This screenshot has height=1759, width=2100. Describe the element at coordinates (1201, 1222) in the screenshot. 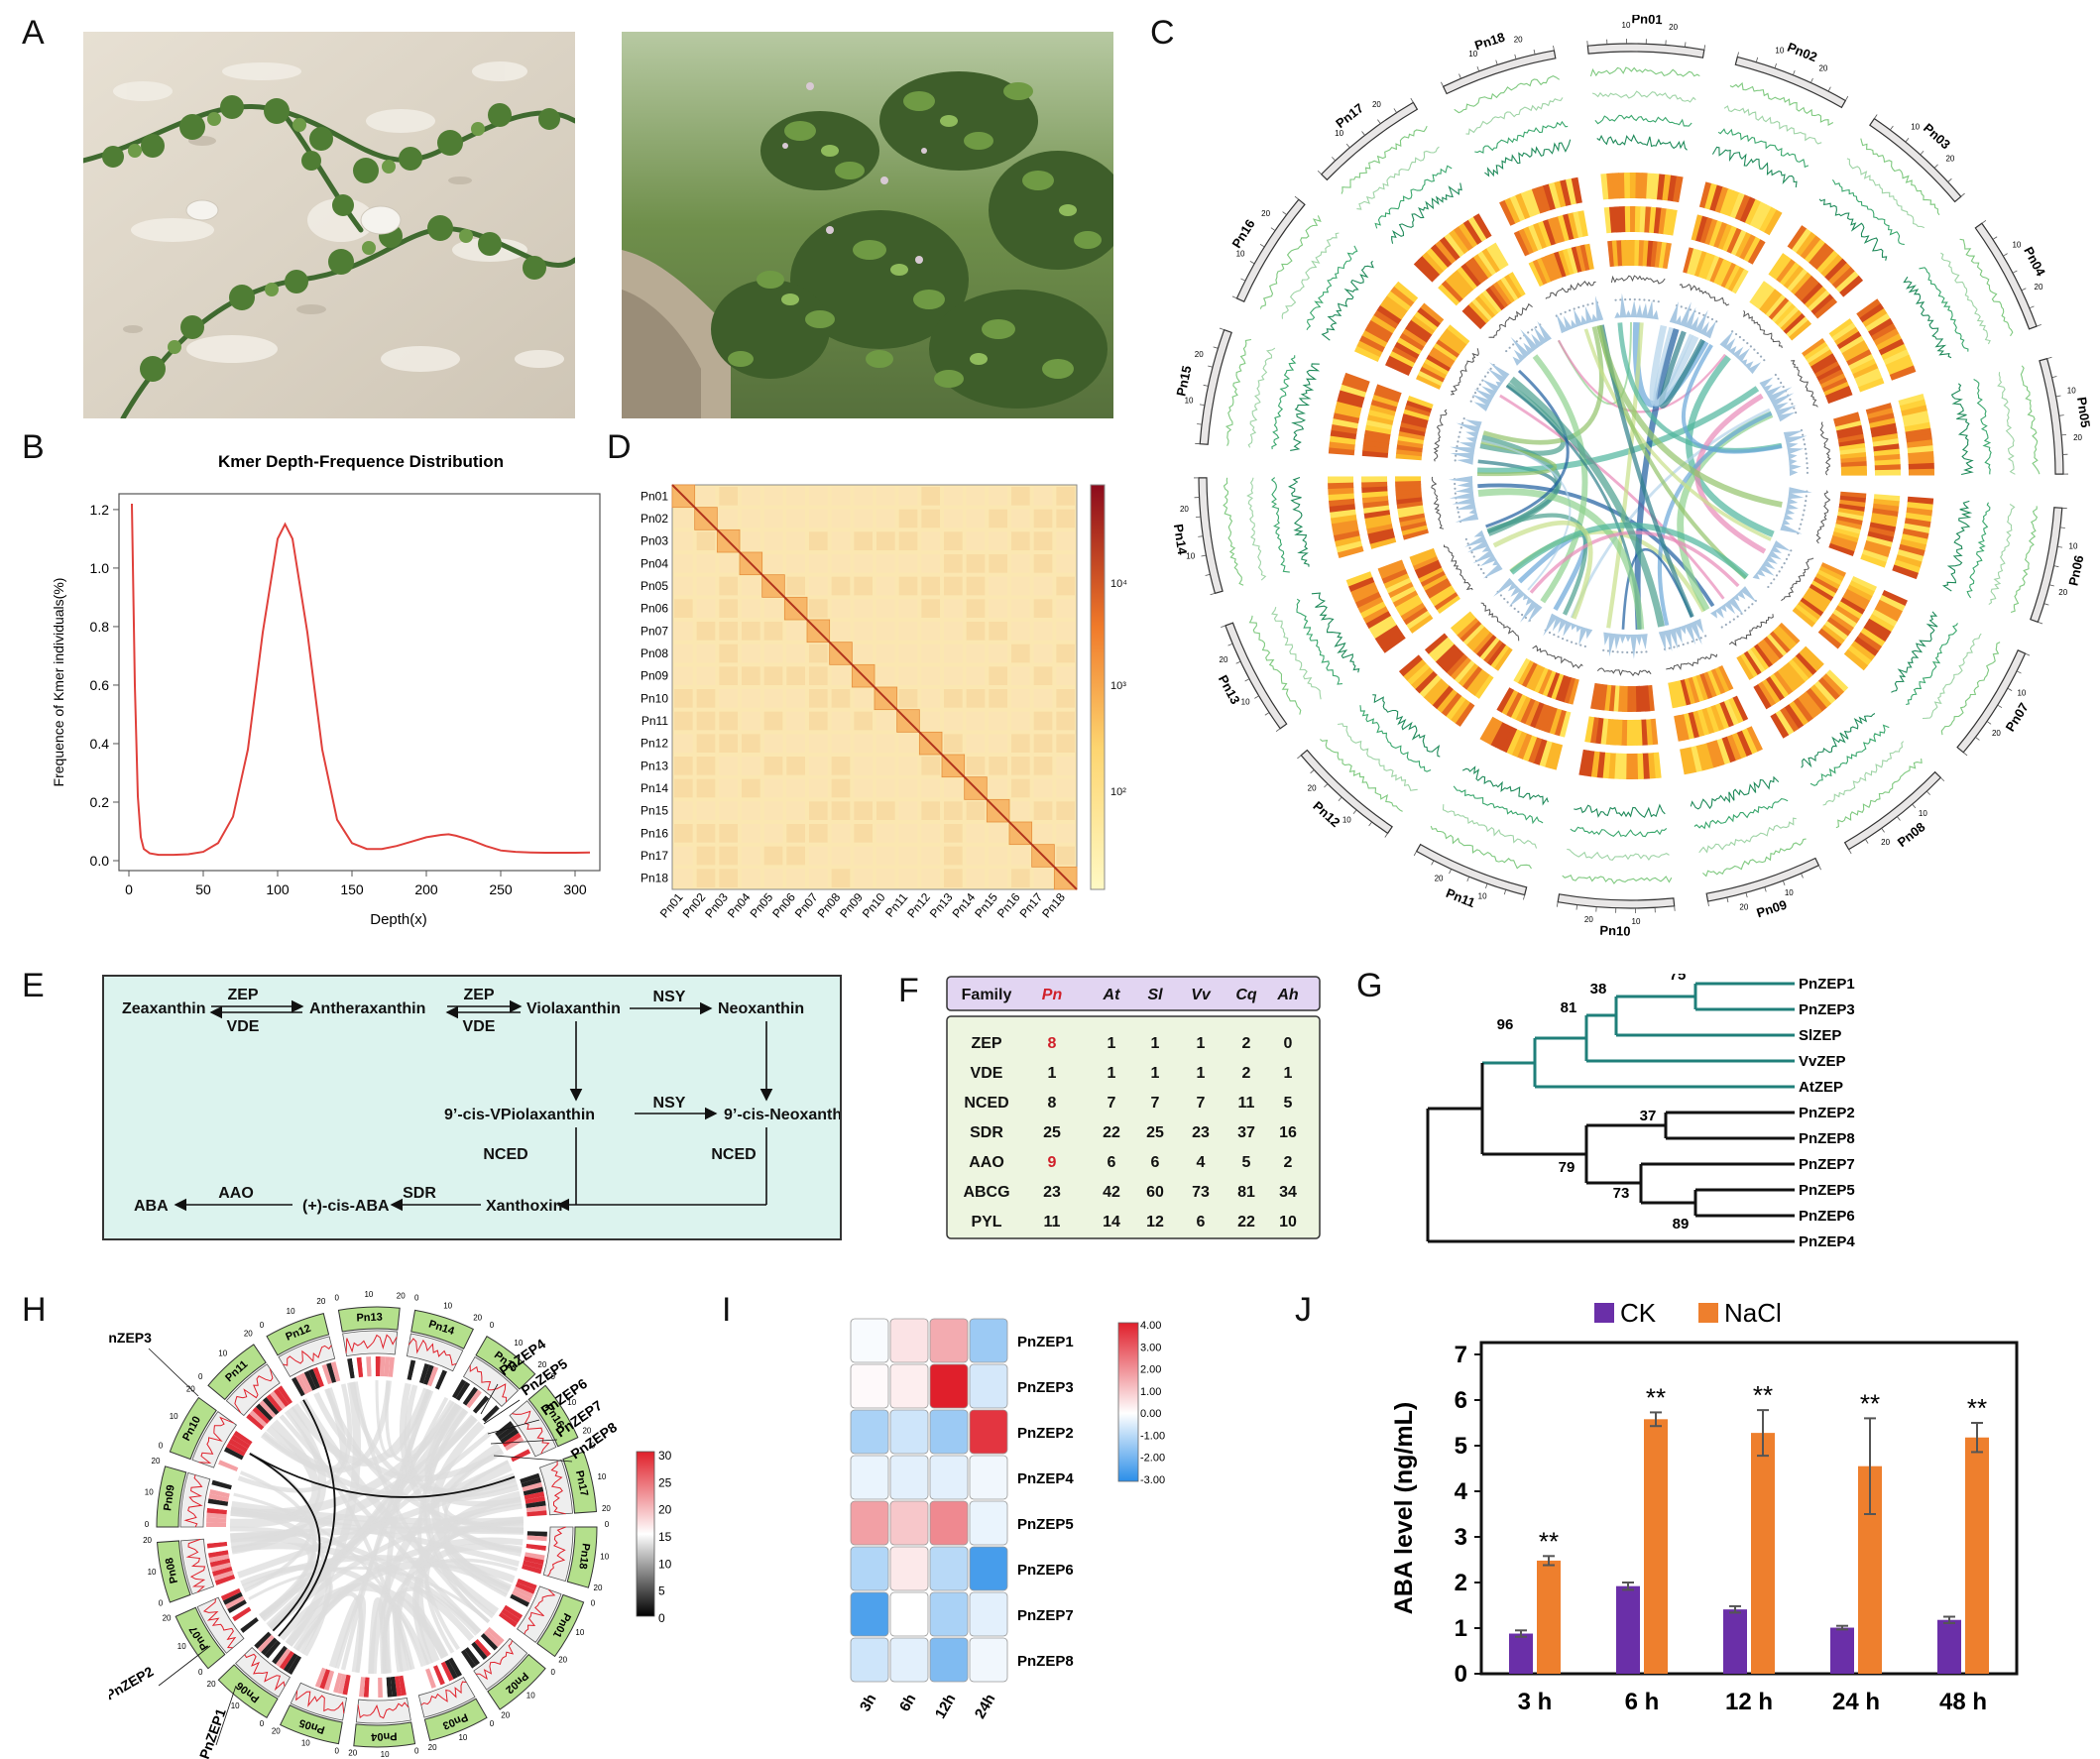

I see `table-cell: 6` at that location.